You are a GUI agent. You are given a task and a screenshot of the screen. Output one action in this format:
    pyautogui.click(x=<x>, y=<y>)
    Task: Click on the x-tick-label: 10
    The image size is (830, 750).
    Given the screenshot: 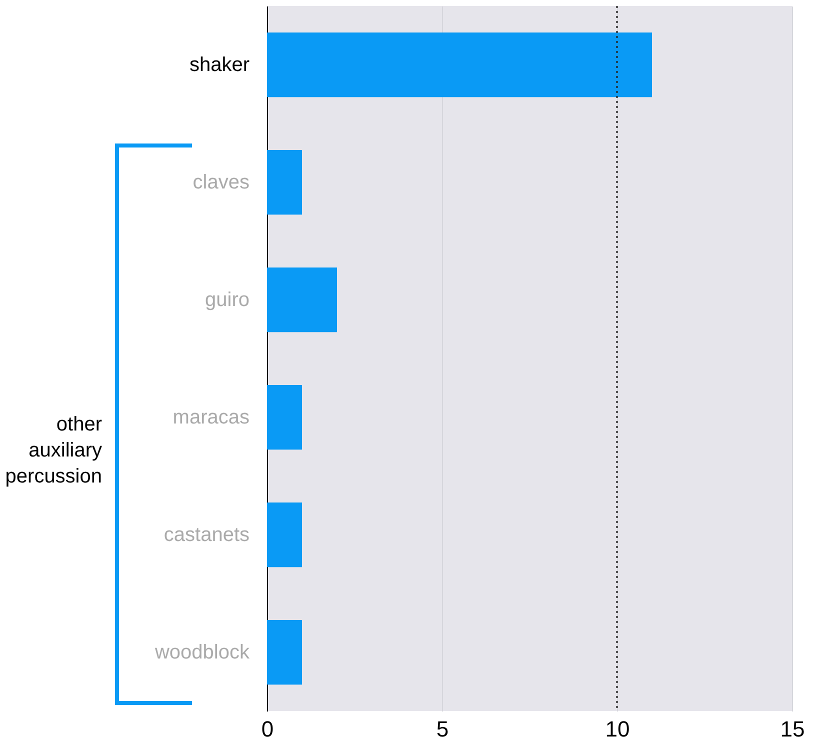 What is the action you would take?
    pyautogui.click(x=617, y=729)
    